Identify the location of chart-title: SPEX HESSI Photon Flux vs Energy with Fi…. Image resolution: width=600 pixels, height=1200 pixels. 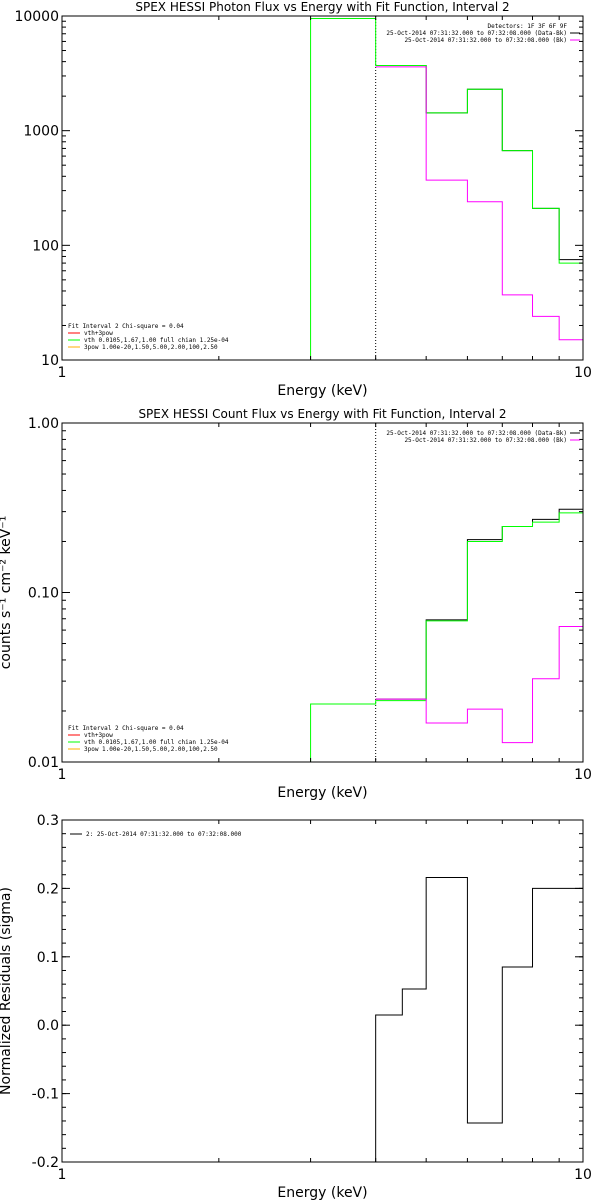
(322, 7).